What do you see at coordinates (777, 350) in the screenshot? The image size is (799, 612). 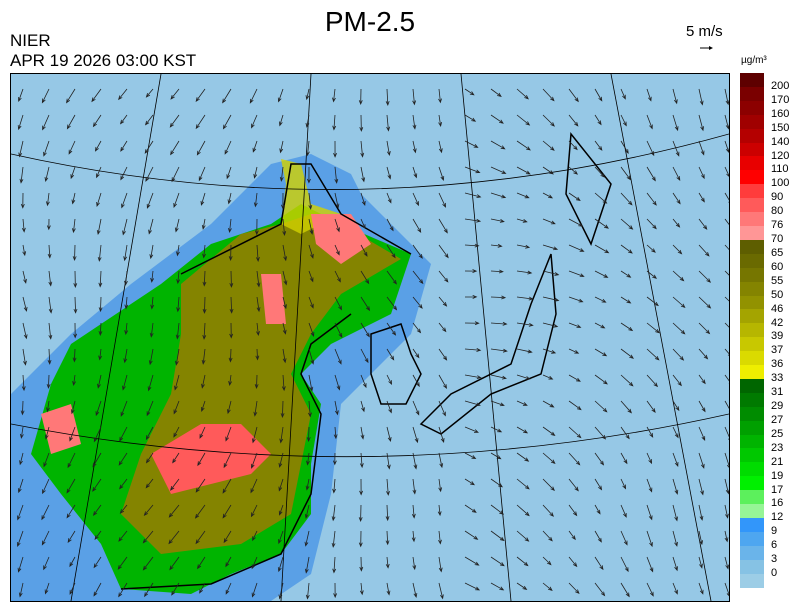 I see `legend-label: 37` at bounding box center [777, 350].